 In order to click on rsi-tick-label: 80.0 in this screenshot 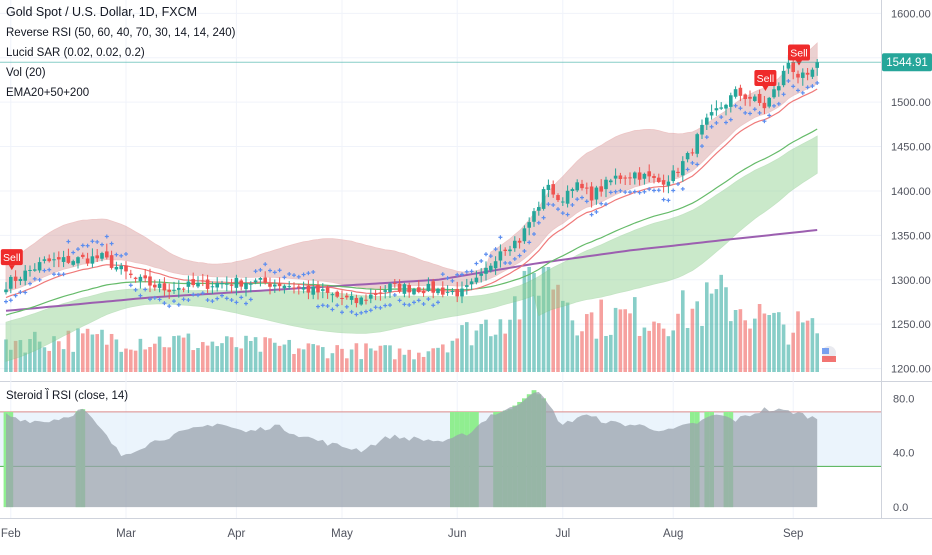, I will do `click(903, 399)`.